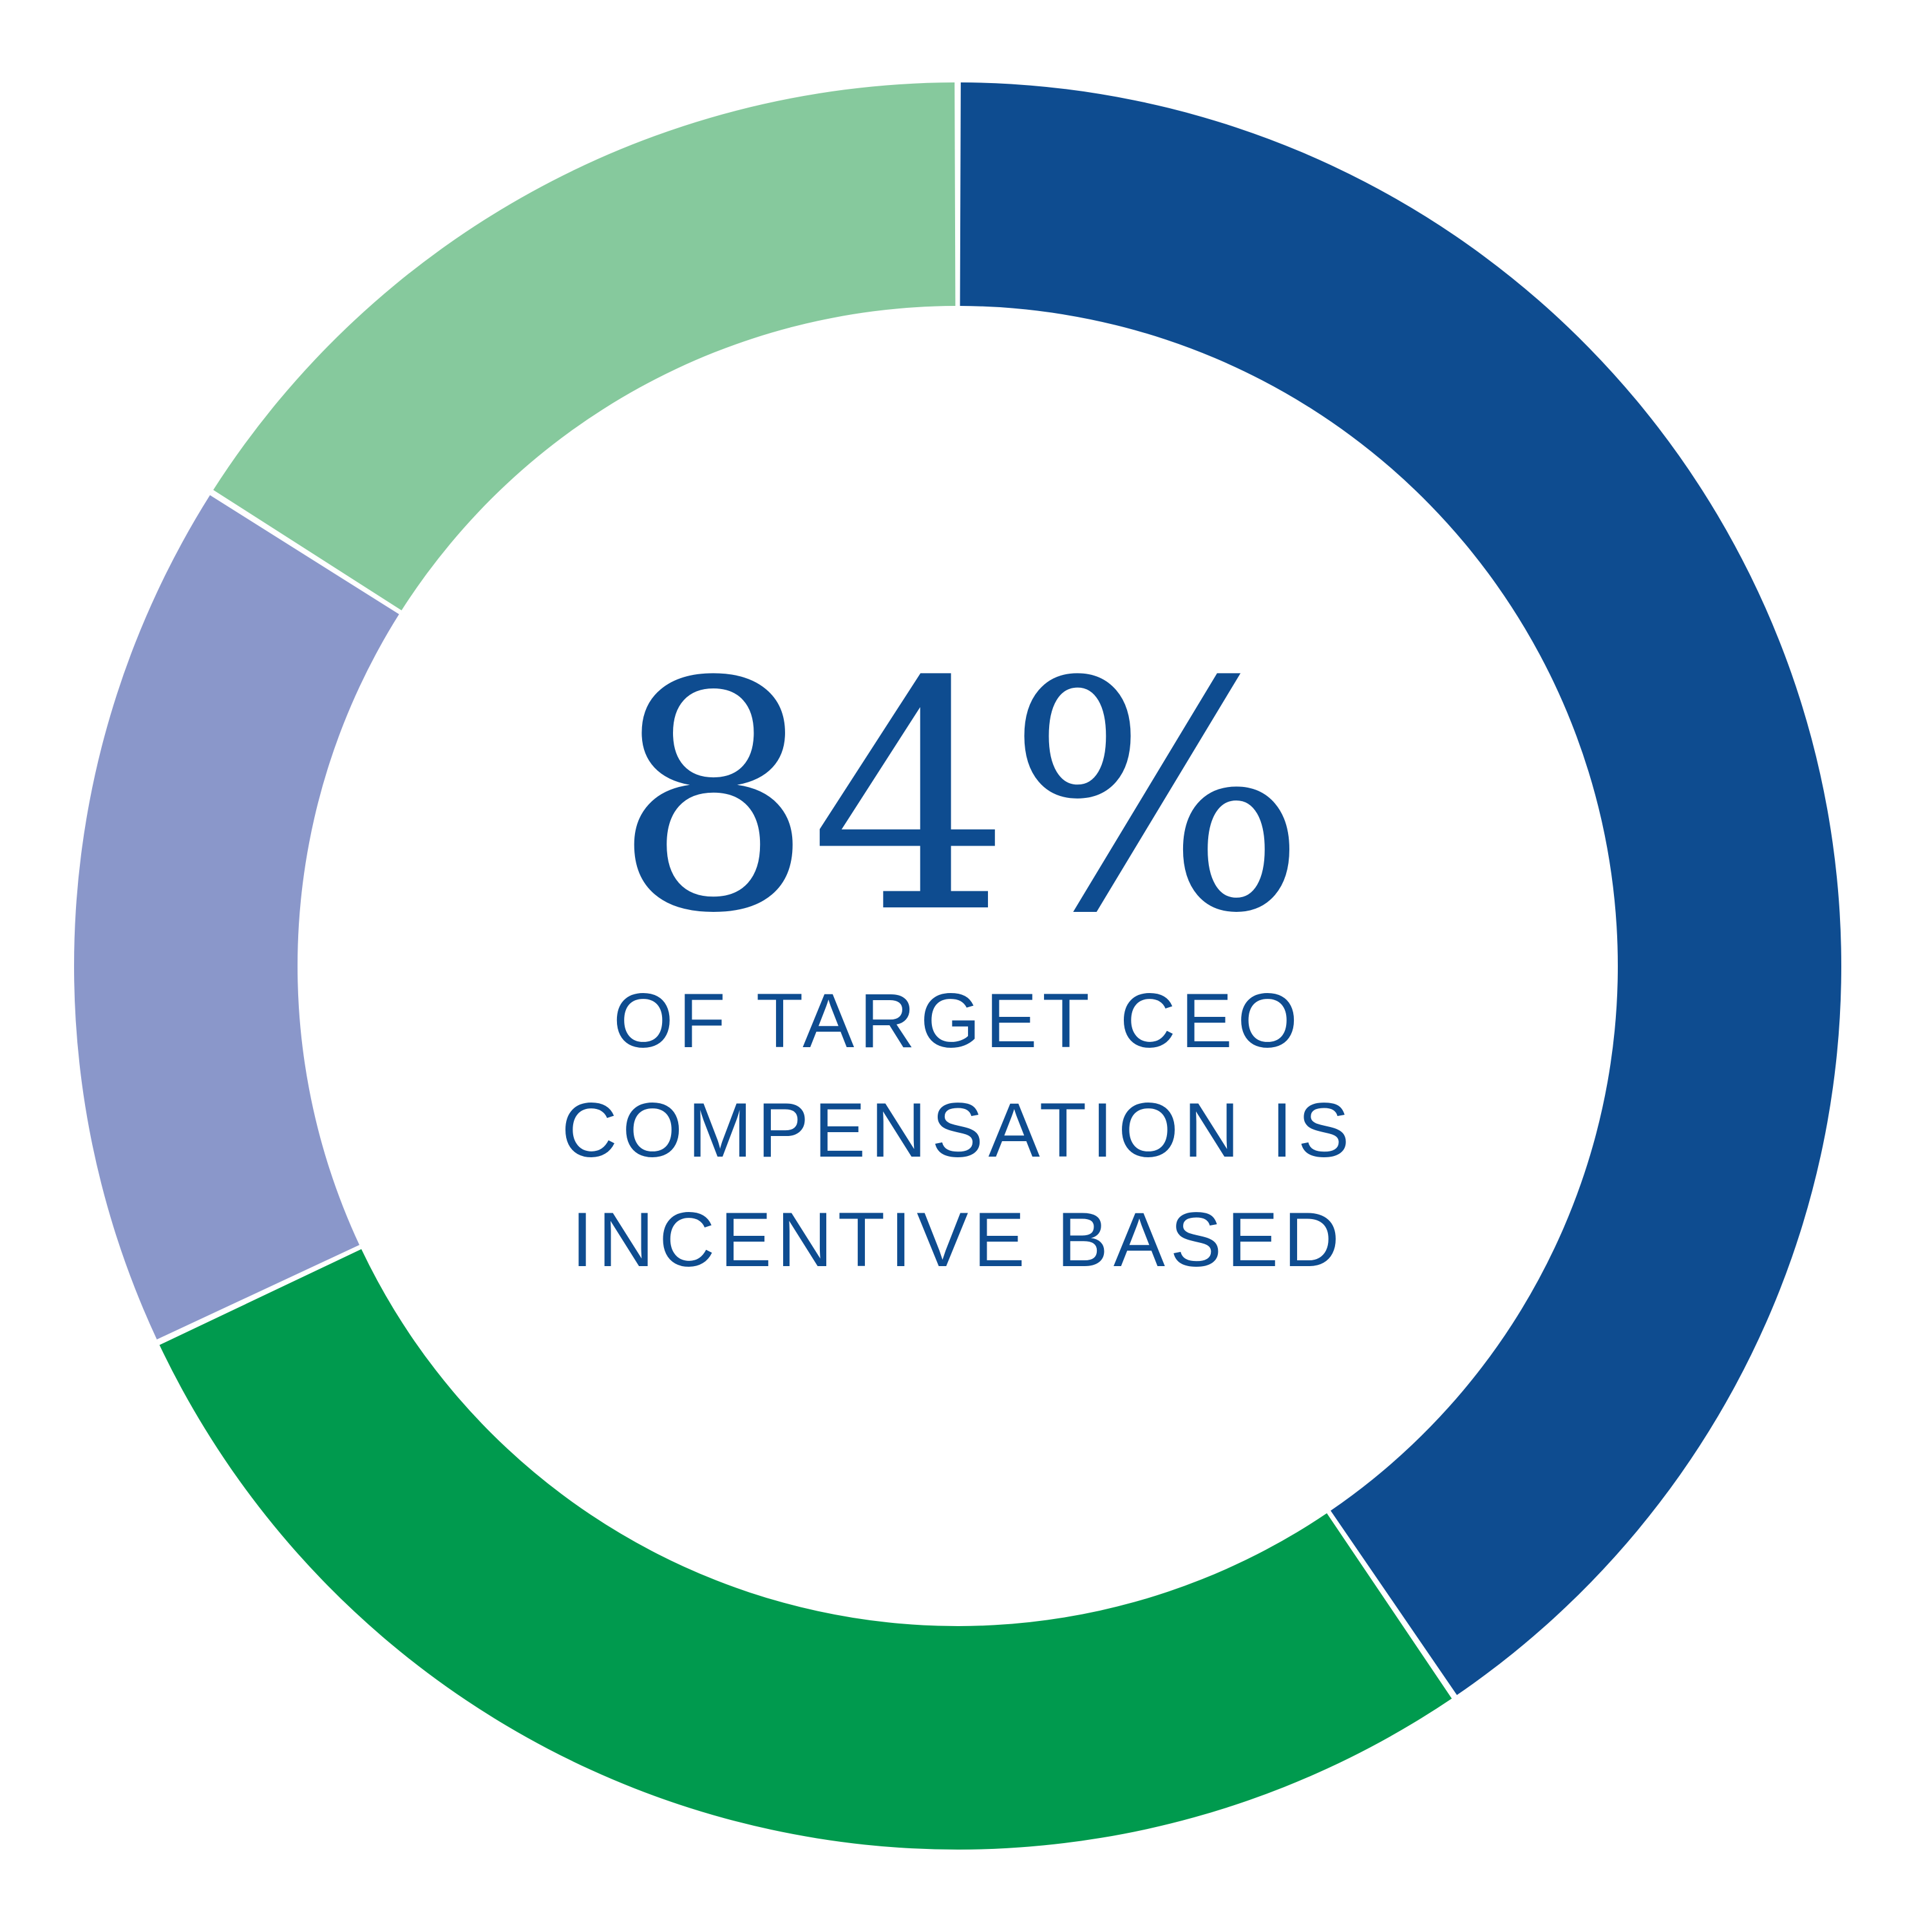  I want to click on caption-line-1: OF TARGET CEO, so click(958, 1021).